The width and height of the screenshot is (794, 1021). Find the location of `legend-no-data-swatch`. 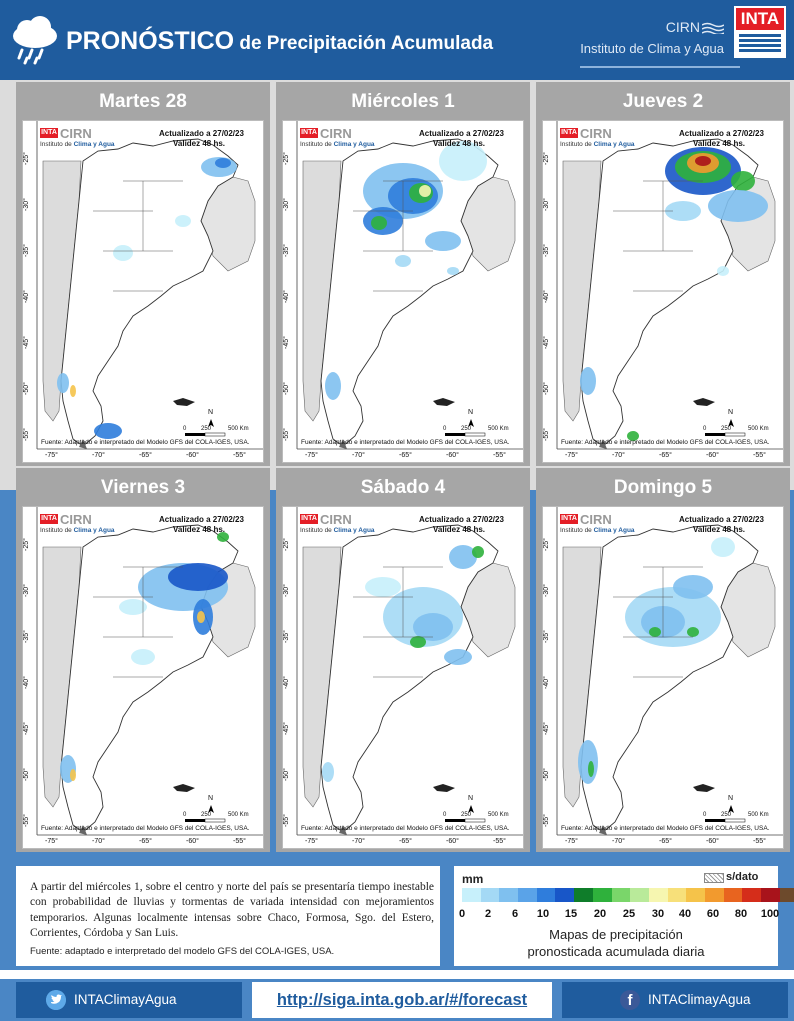

legend-no-data-swatch is located at coordinates (714, 878).